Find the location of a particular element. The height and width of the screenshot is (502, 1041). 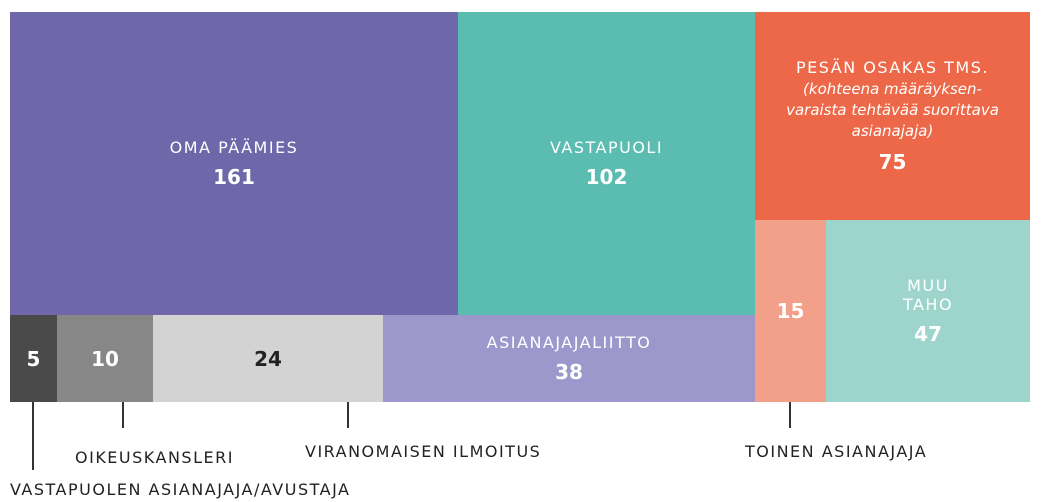

category-label: TOINEN ASIANAJAJA is located at coordinates (836, 451).